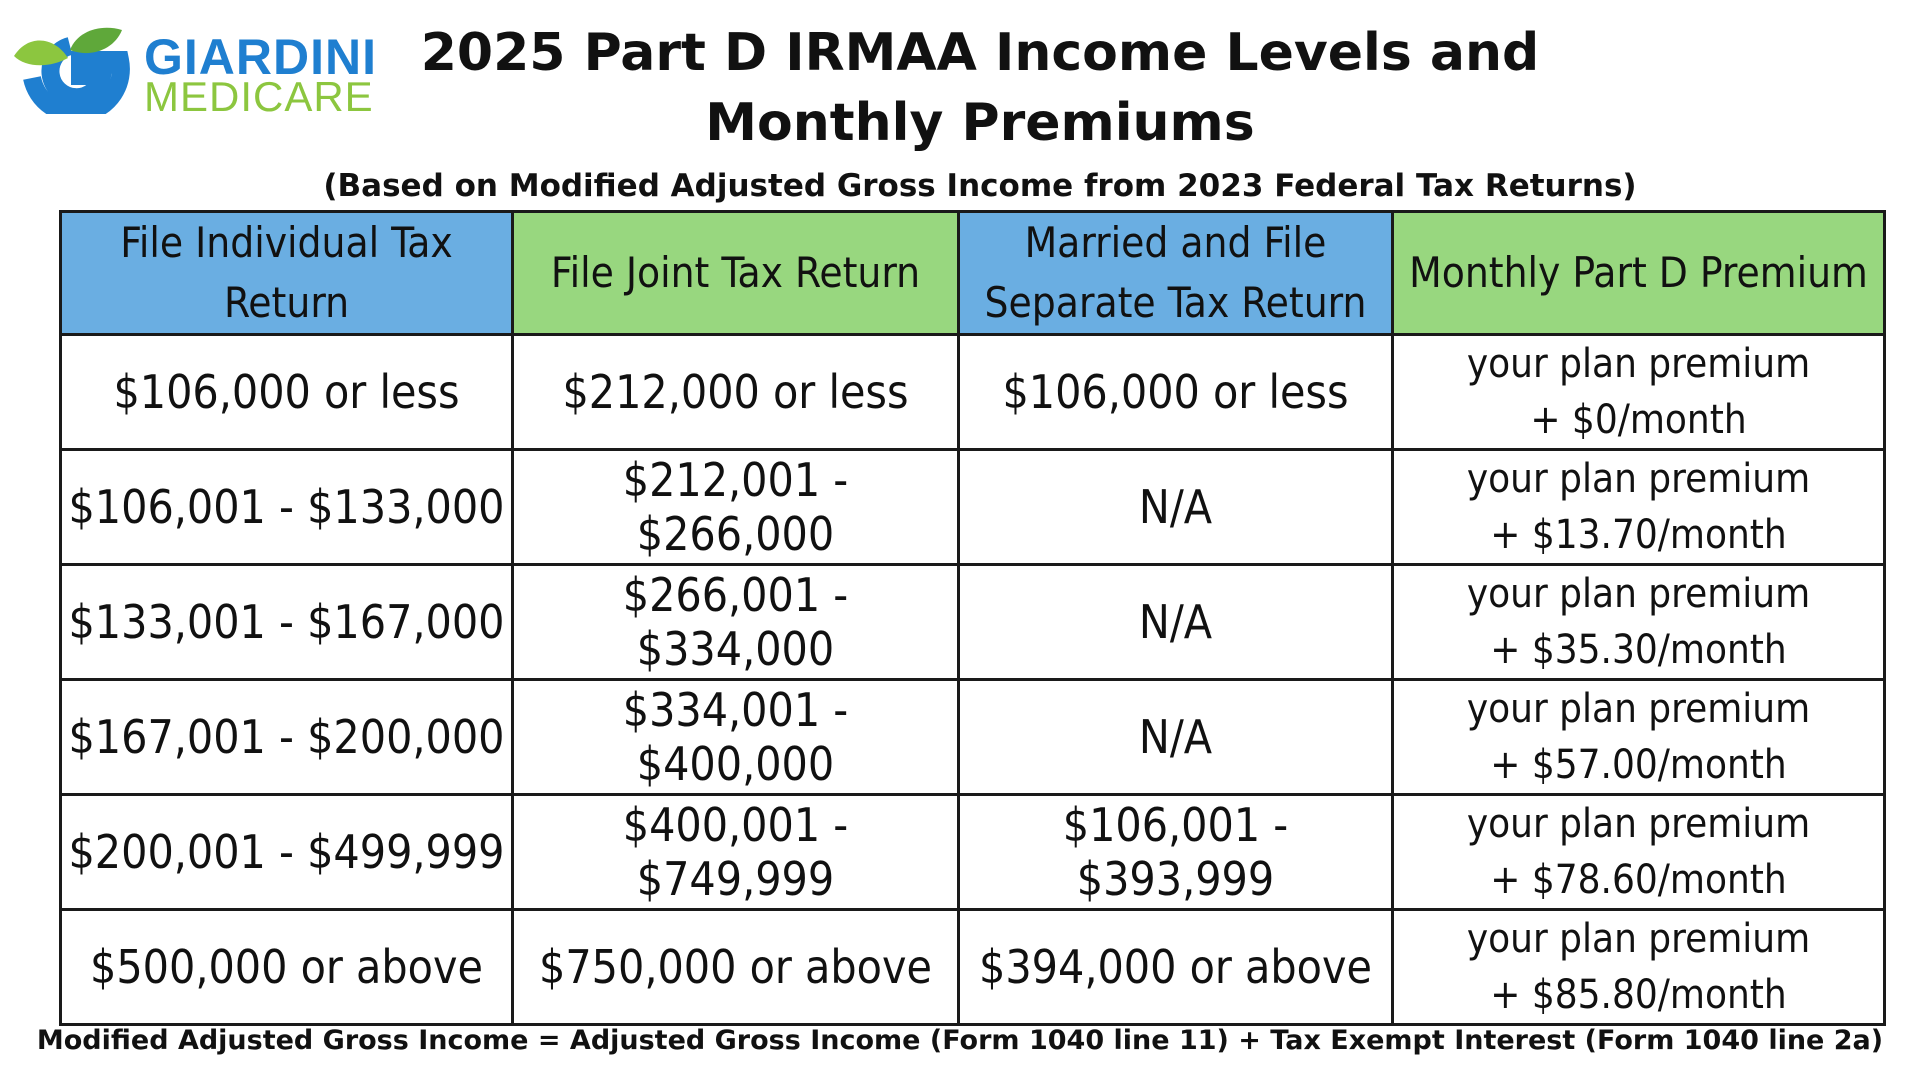 The height and width of the screenshot is (1080, 1920). What do you see at coordinates (286, 273) in the screenshot?
I see `header-individual: File Individual Tax Return` at bounding box center [286, 273].